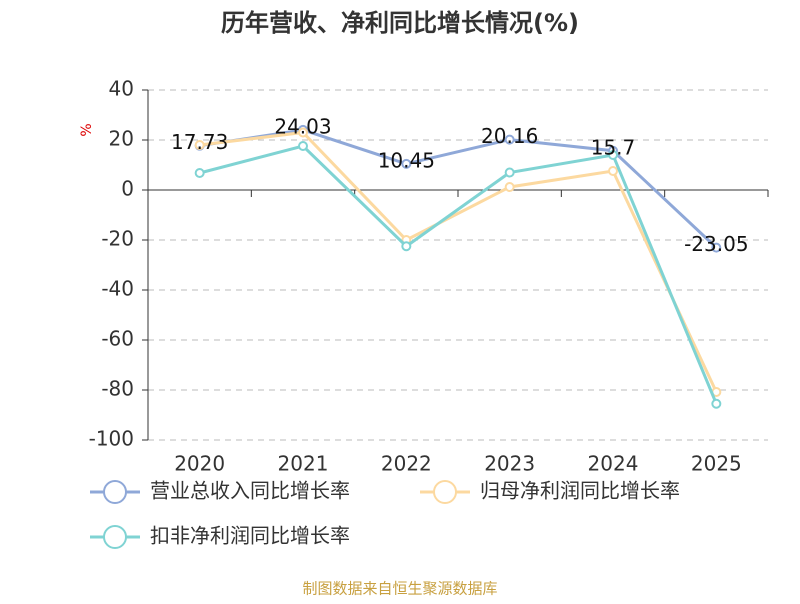 The width and height of the screenshot is (800, 604). I want to click on legend-label: 扣非净利润同比增长率, so click(250, 536).